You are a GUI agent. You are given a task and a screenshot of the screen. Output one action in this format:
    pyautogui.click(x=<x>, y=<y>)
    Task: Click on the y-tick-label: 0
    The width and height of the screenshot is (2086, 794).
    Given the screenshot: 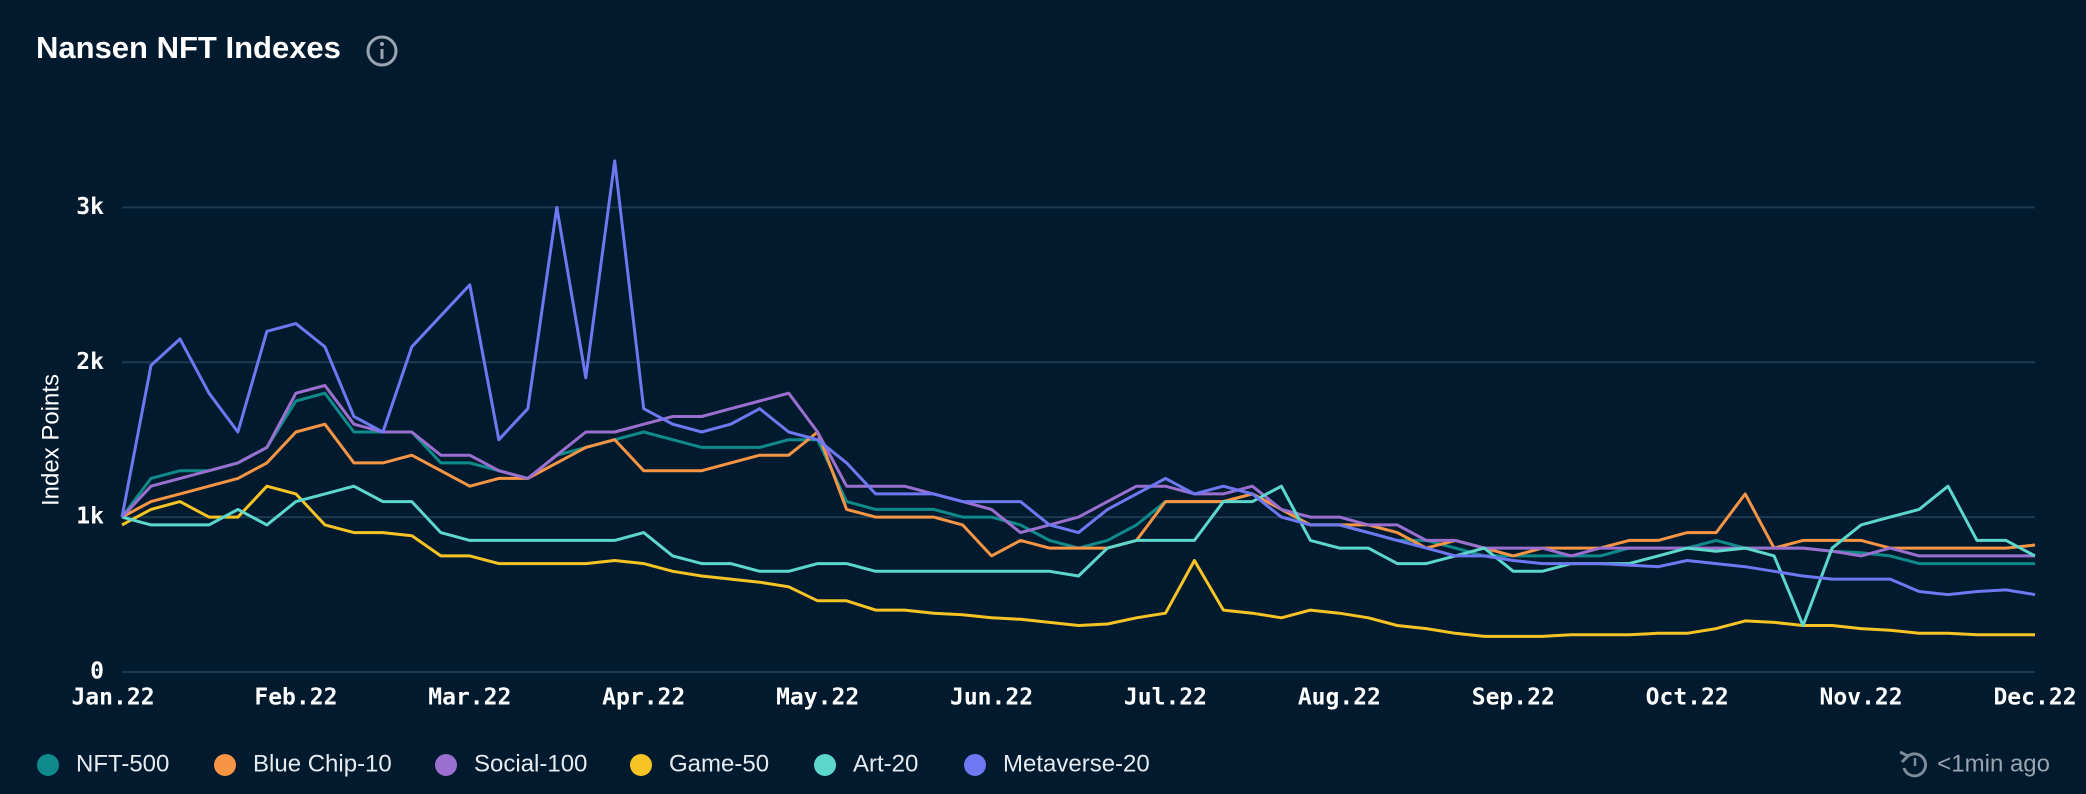 What is the action you would take?
    pyautogui.click(x=97, y=672)
    